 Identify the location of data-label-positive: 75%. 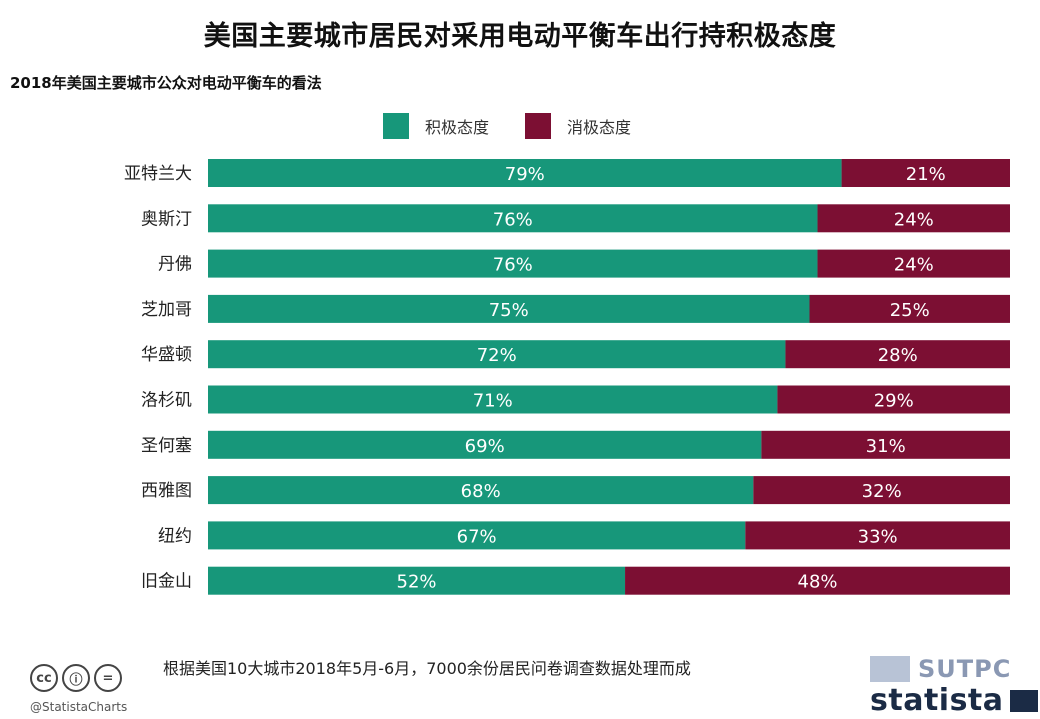
(509, 310).